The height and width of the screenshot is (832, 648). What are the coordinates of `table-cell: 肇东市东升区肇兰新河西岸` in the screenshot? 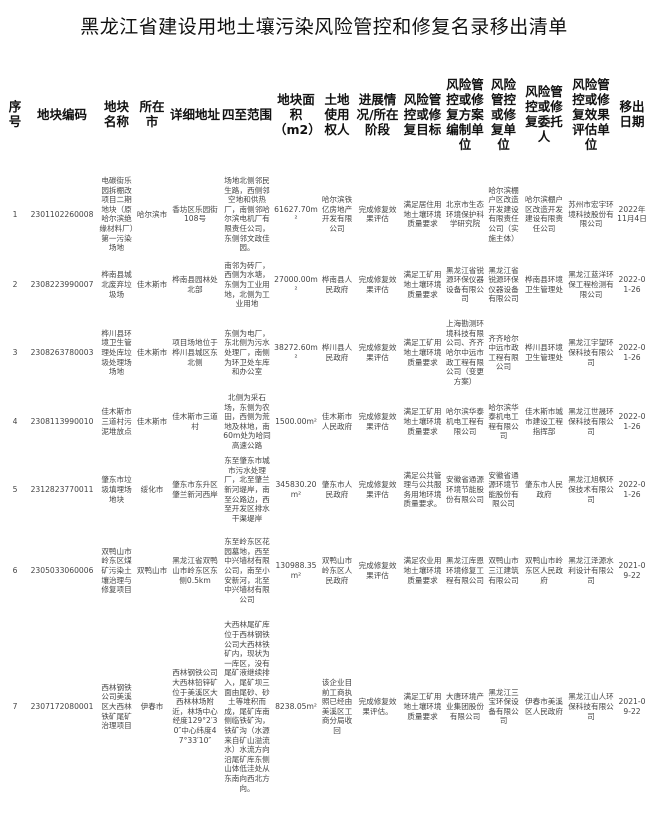 It's located at (195, 489).